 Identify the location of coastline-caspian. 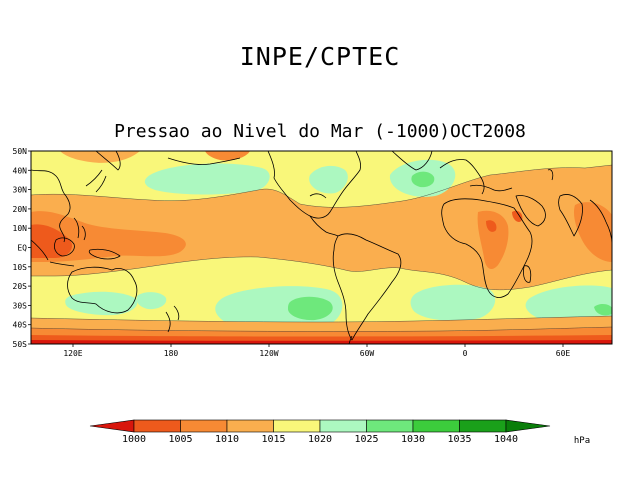
(550, 175).